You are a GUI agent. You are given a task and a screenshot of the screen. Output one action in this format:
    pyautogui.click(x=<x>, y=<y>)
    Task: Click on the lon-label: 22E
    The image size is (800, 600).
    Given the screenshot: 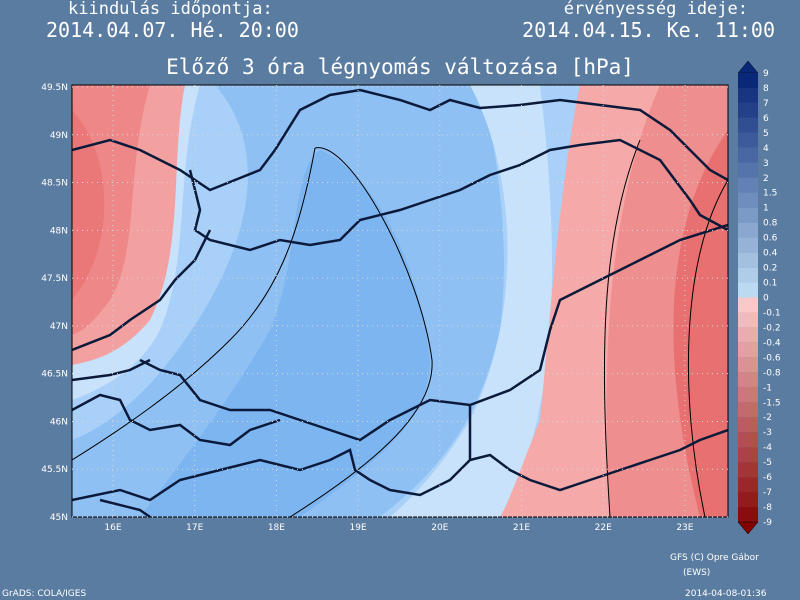 What is the action you would take?
    pyautogui.click(x=603, y=528)
    